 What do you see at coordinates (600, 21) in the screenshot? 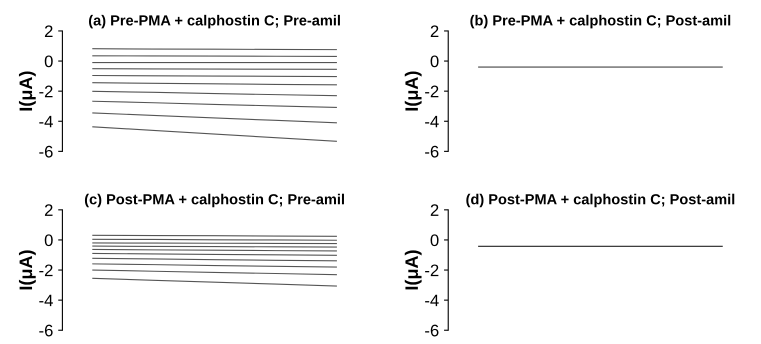
I see `chart-title: (b) Pre-PMA + calphostin C; Post-amil` at bounding box center [600, 21].